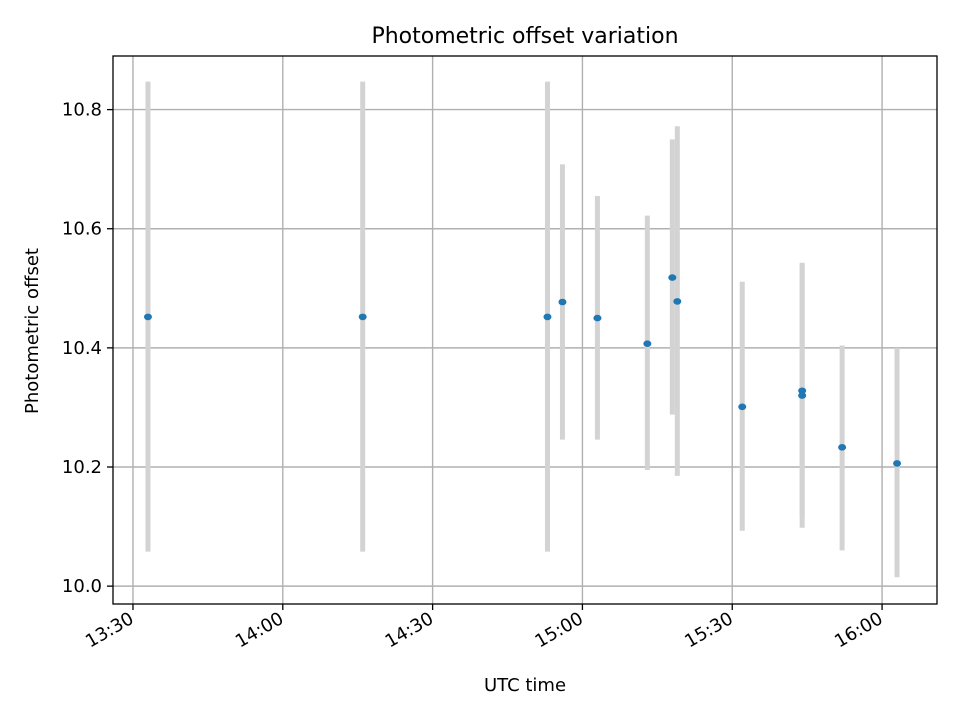  What do you see at coordinates (82, 348) in the screenshot?
I see `y-tick-label: 10.4` at bounding box center [82, 348].